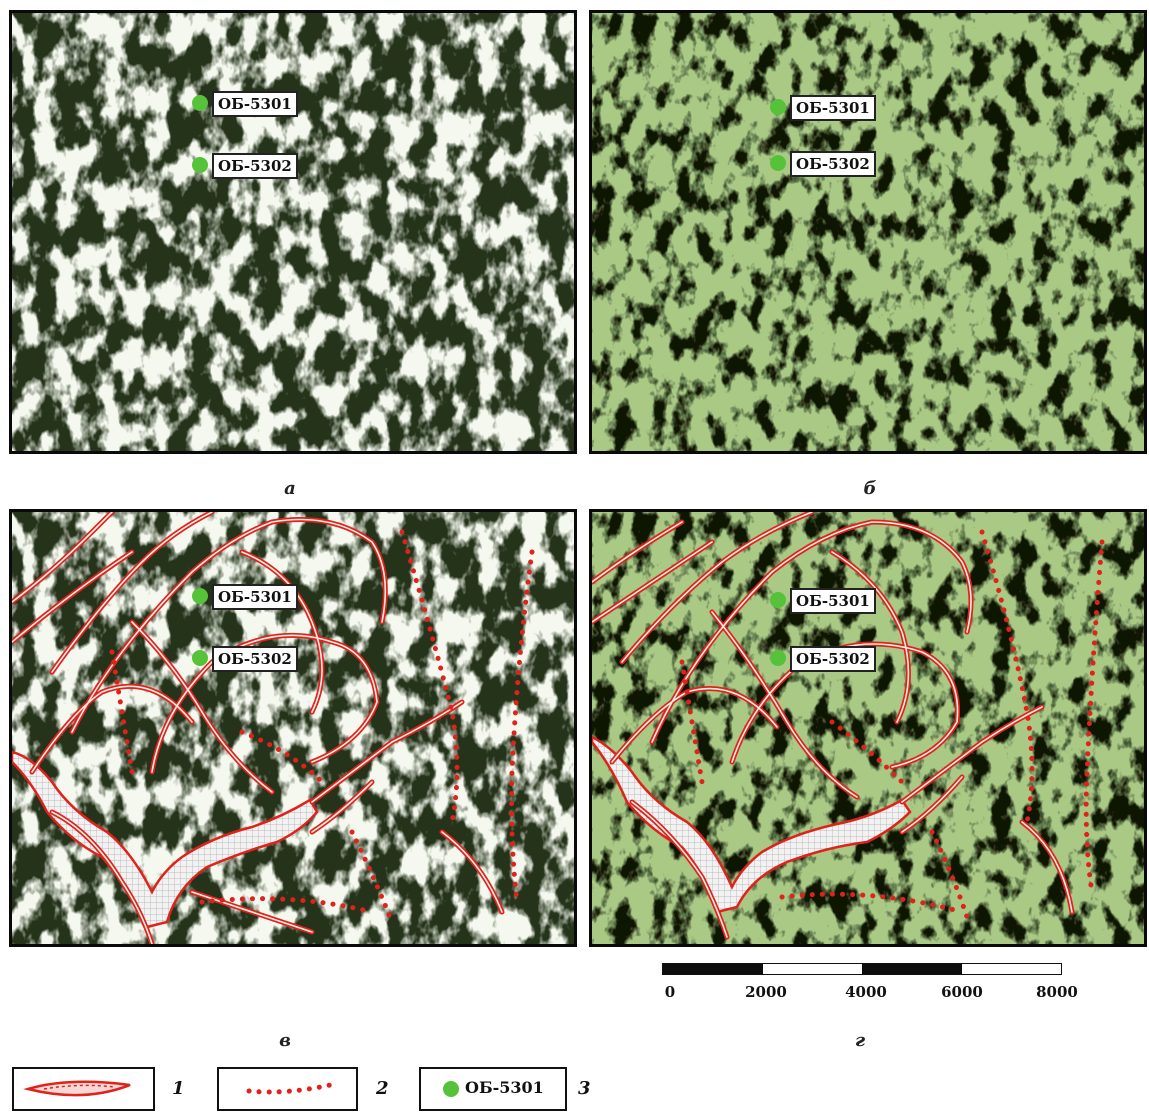  I want to click on panel-letter-v: в, so click(285, 1040).